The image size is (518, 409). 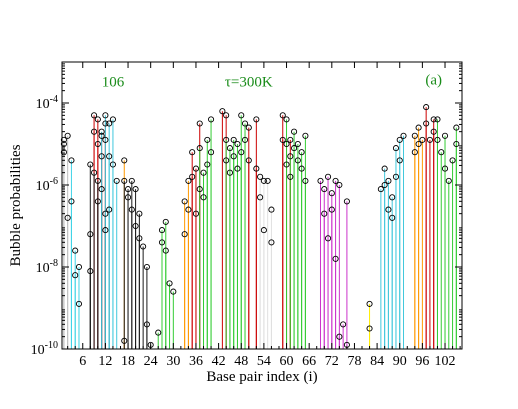 What do you see at coordinates (332, 361) in the screenshot?
I see `x-tick-label: 72` at bounding box center [332, 361].